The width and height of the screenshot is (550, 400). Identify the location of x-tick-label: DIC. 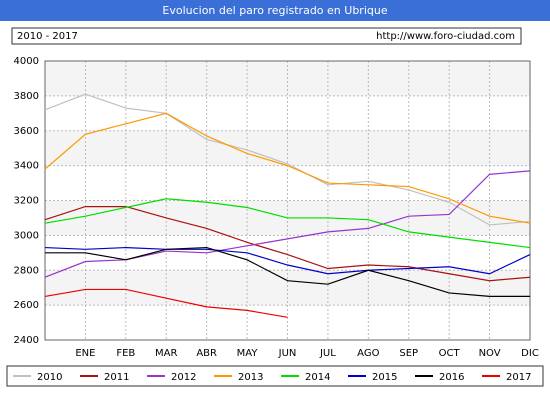
(530, 353).